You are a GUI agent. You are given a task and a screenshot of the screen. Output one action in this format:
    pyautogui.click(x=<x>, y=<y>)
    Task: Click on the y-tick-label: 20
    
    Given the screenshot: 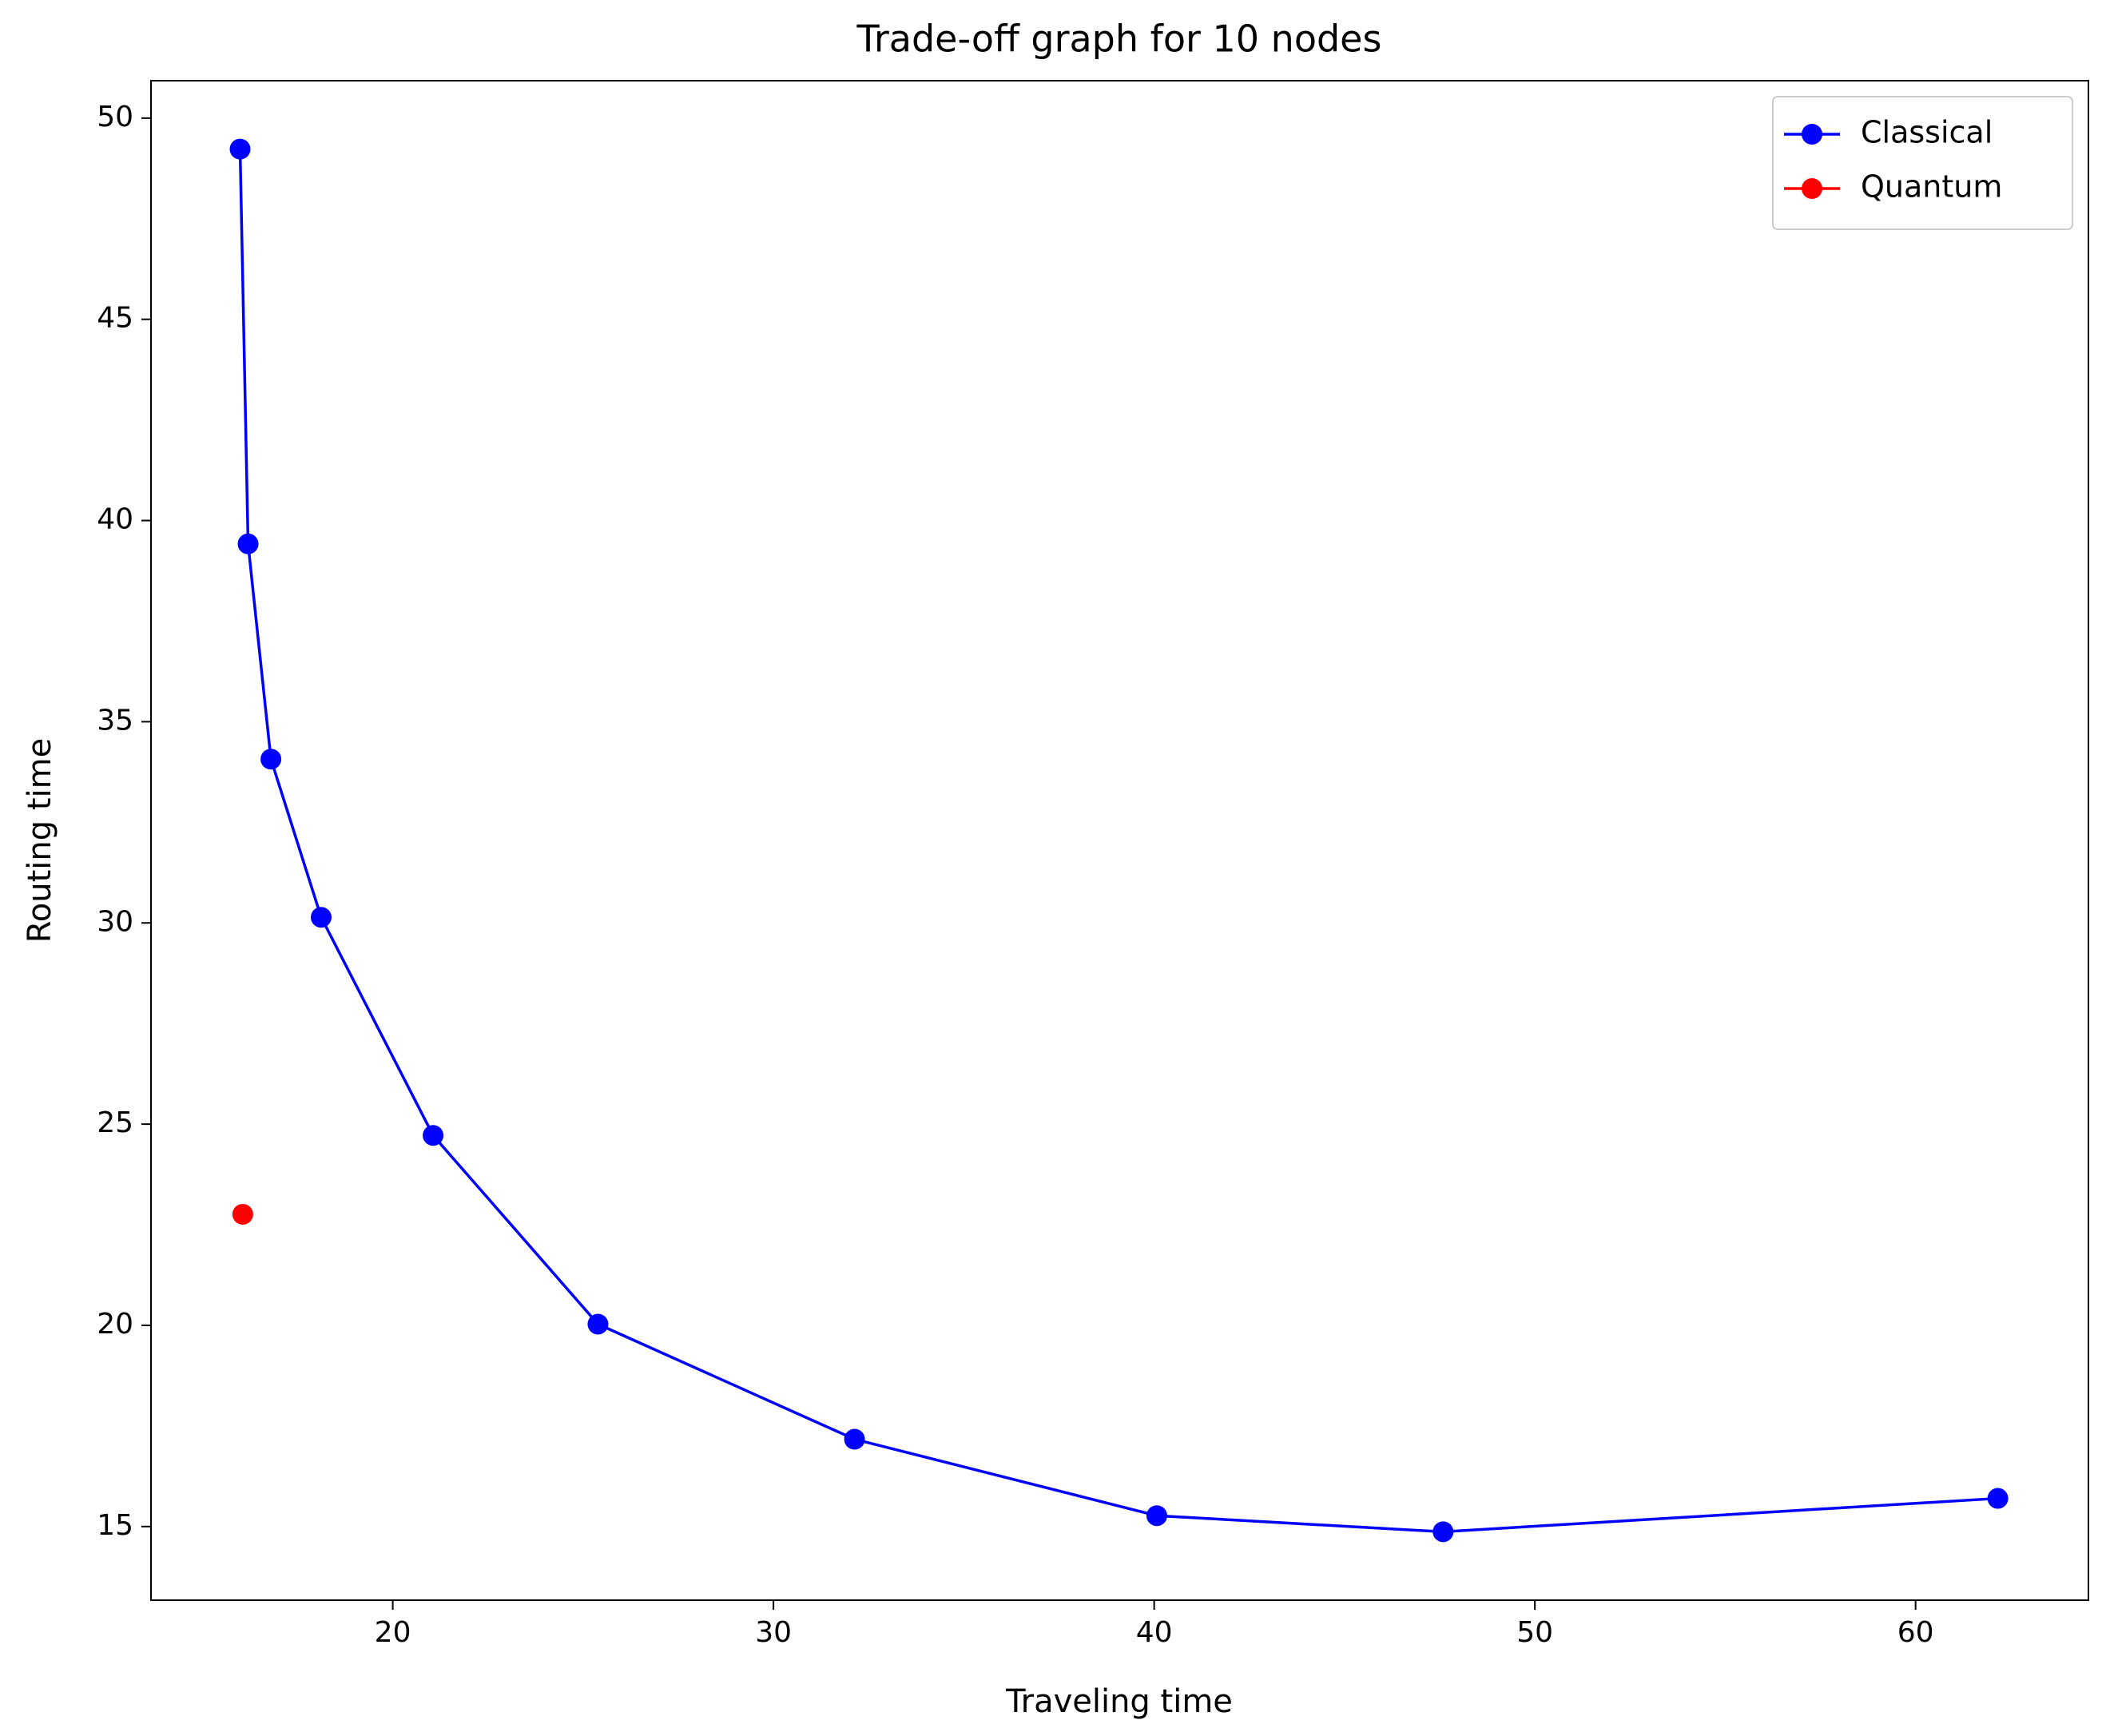 What is the action you would take?
    pyautogui.click(x=115, y=1324)
    